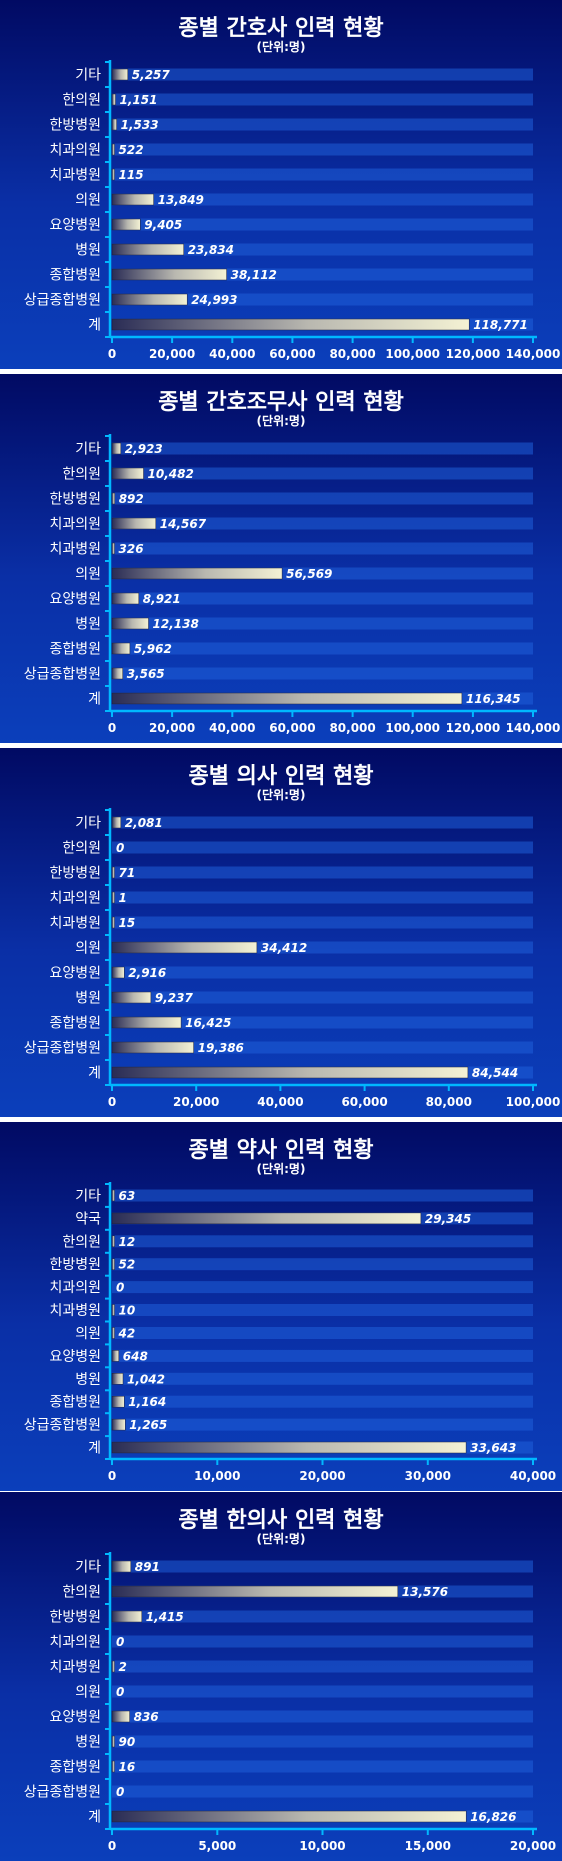 The image size is (562, 1861). What do you see at coordinates (322, 1846) in the screenshot?
I see `x-tick-label: 10,000` at bounding box center [322, 1846].